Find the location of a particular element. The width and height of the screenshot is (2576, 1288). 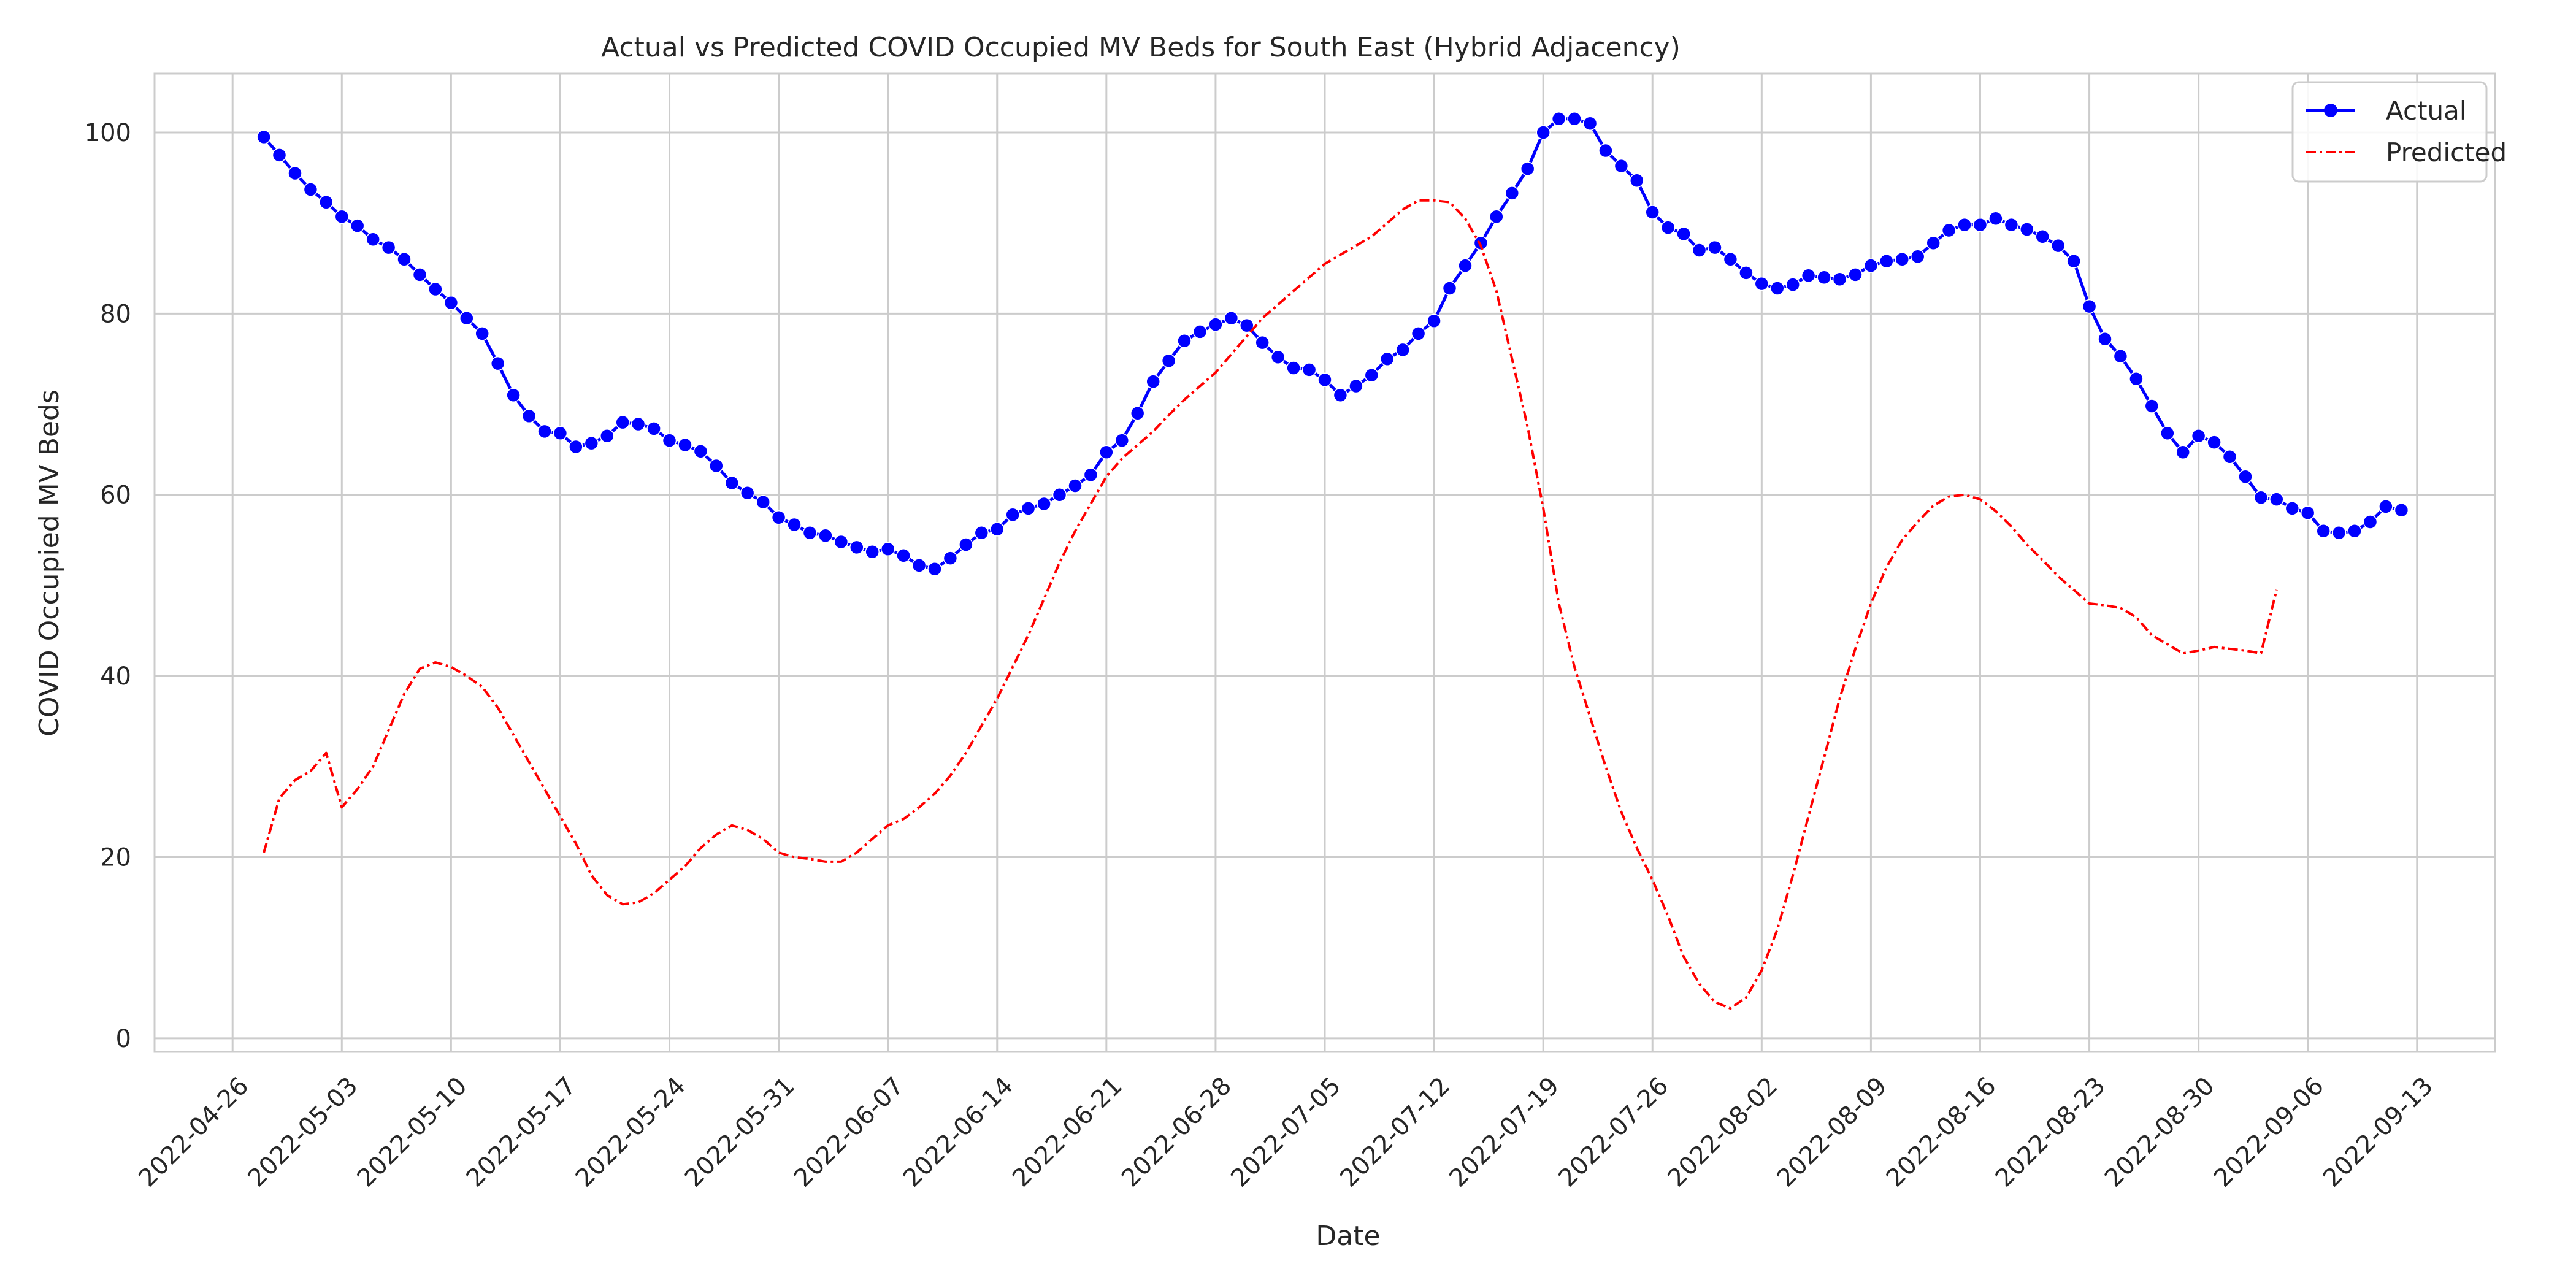

y-tick-label: 20 is located at coordinates (115, 857).